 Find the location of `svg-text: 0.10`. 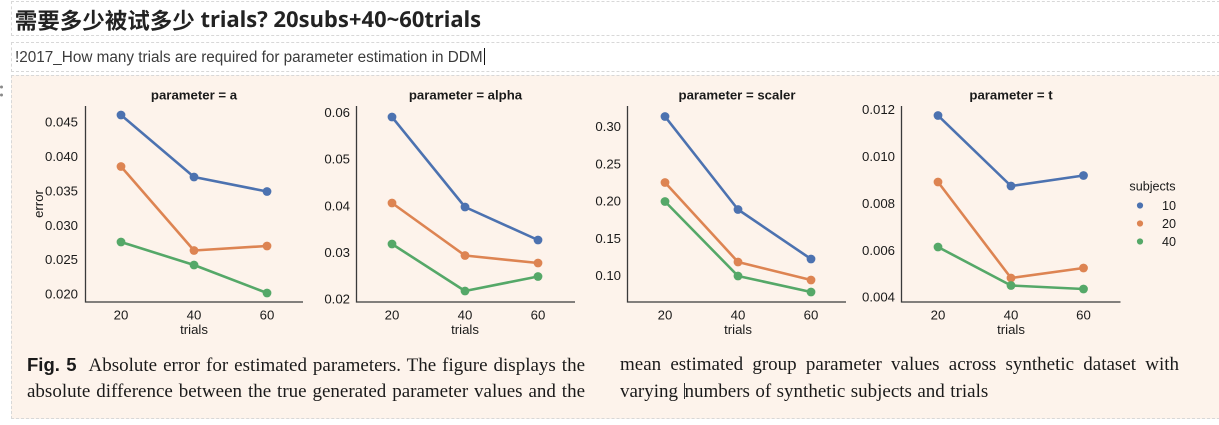

svg-text: 0.10 is located at coordinates (608, 275).